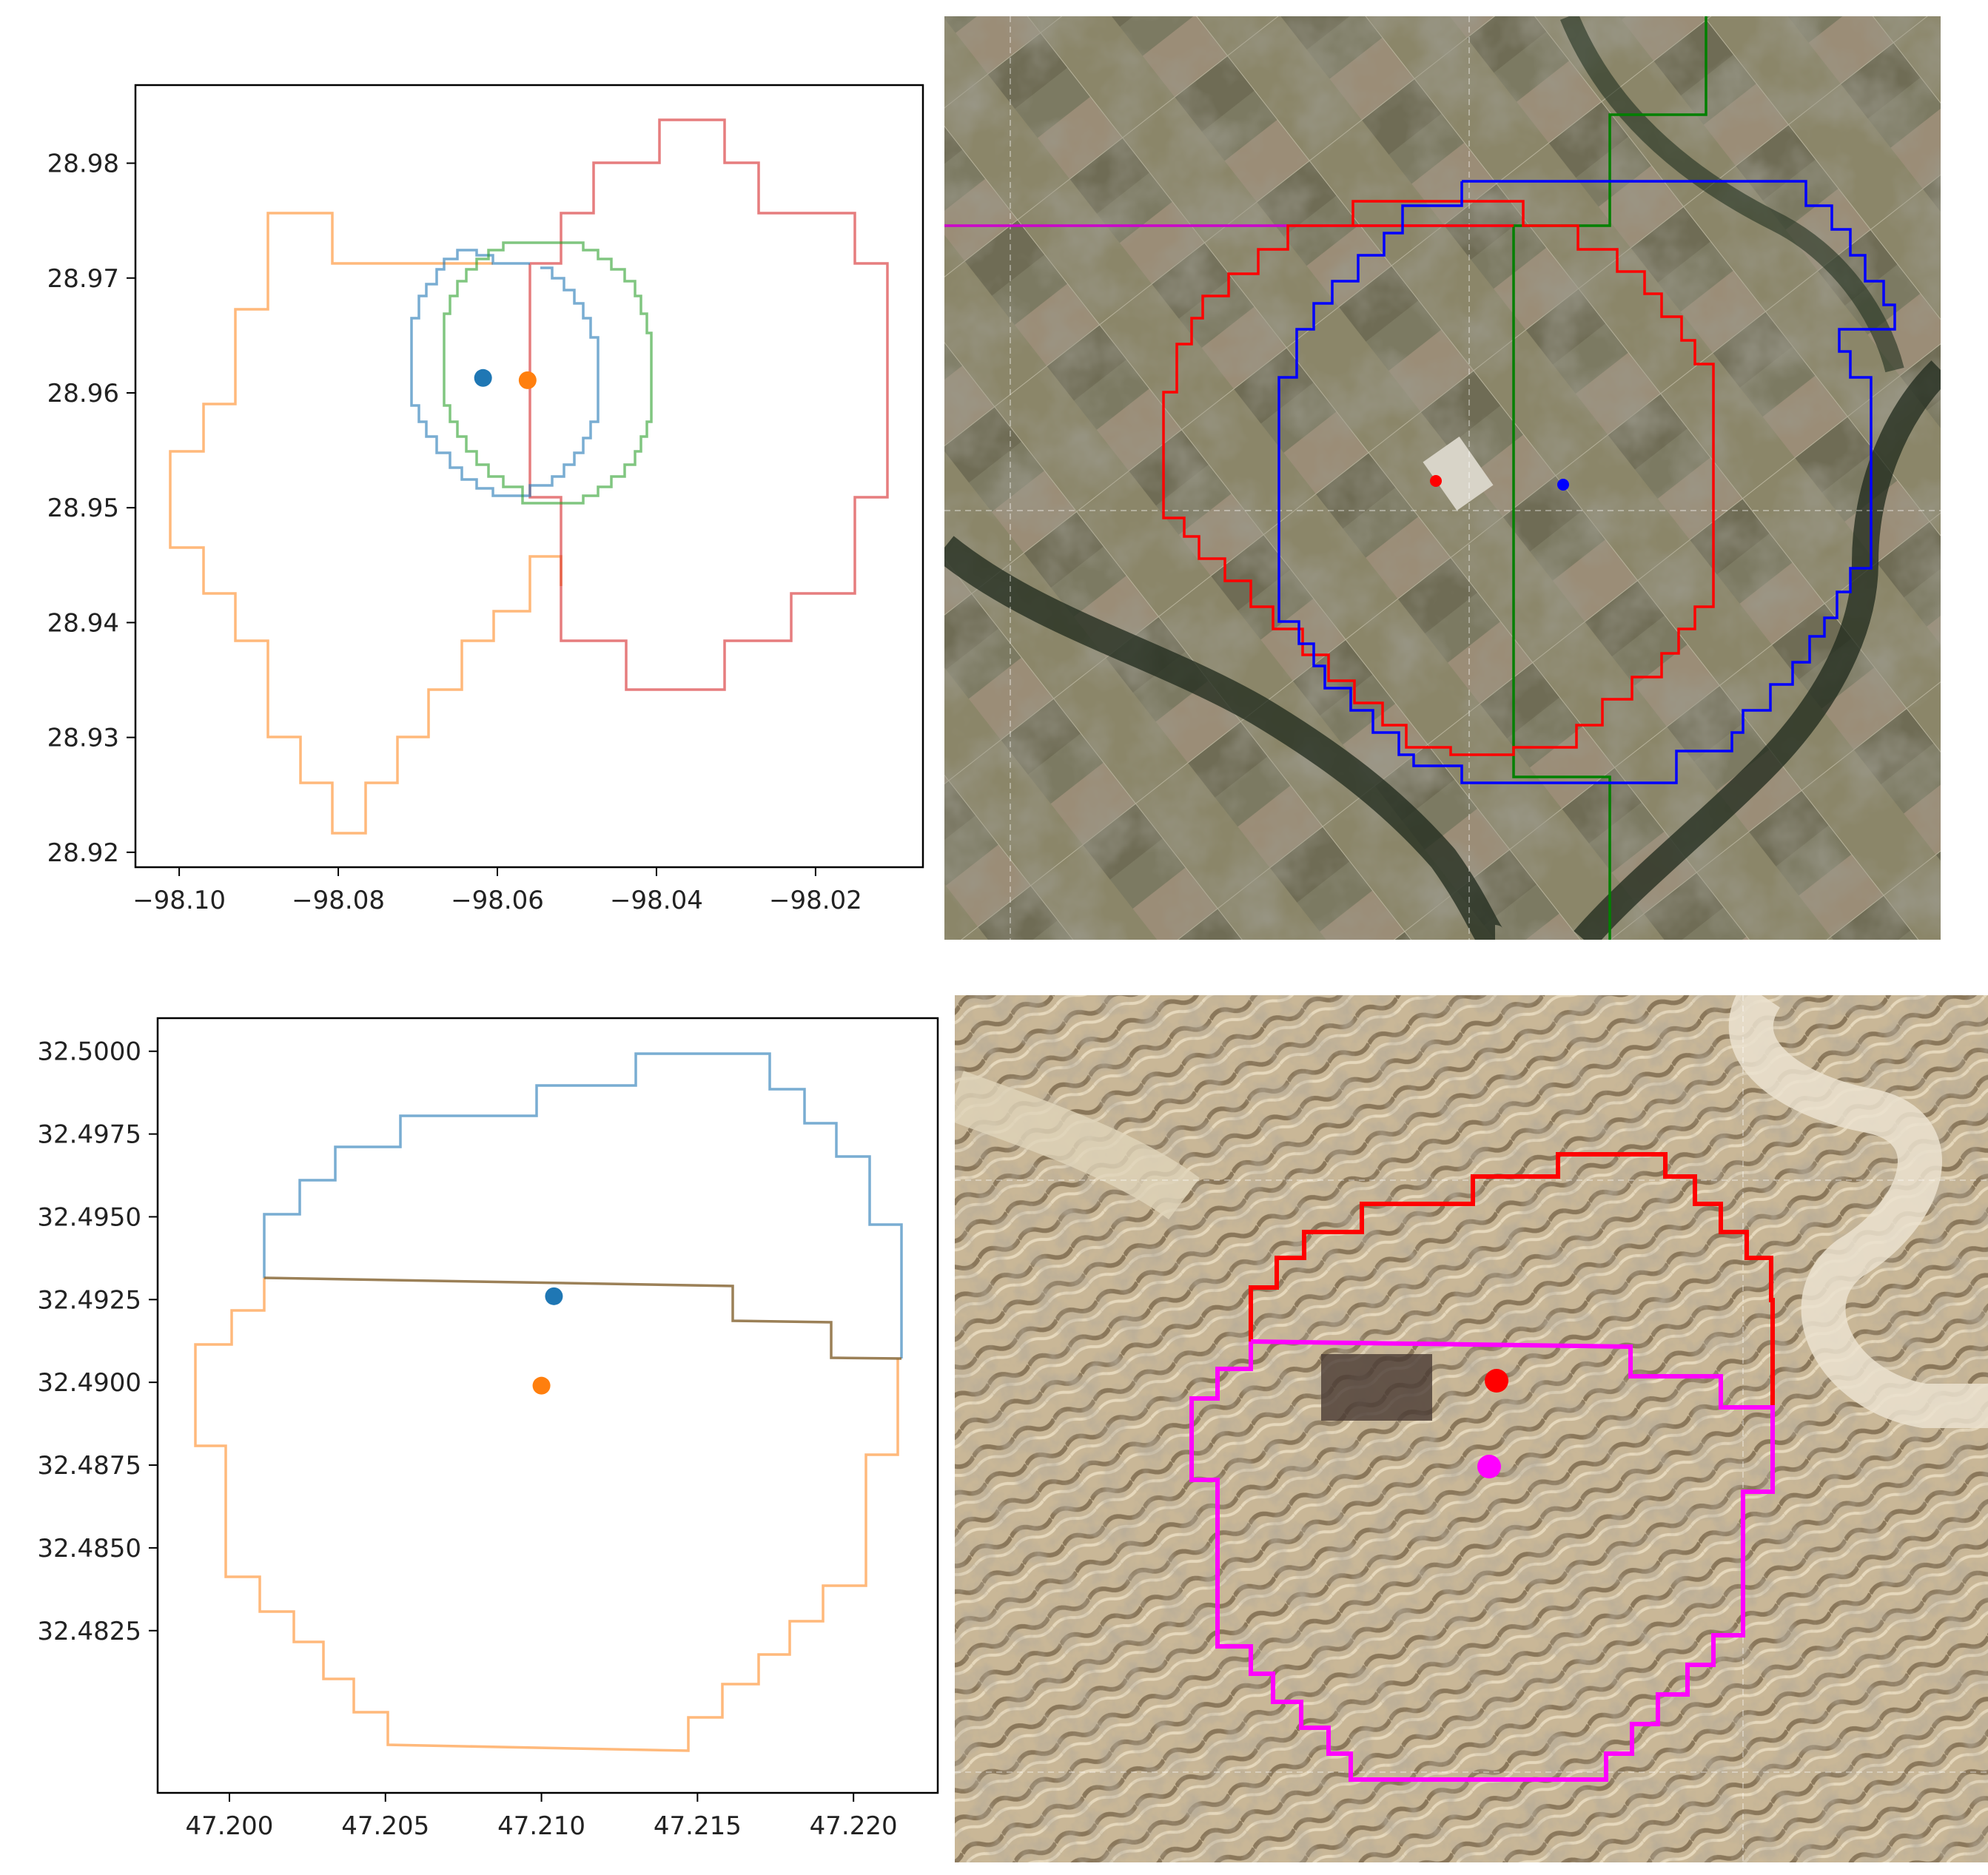 This screenshot has height=1875, width=1988. I want to click on y-tick-label: 32.4825, so click(89, 1631).